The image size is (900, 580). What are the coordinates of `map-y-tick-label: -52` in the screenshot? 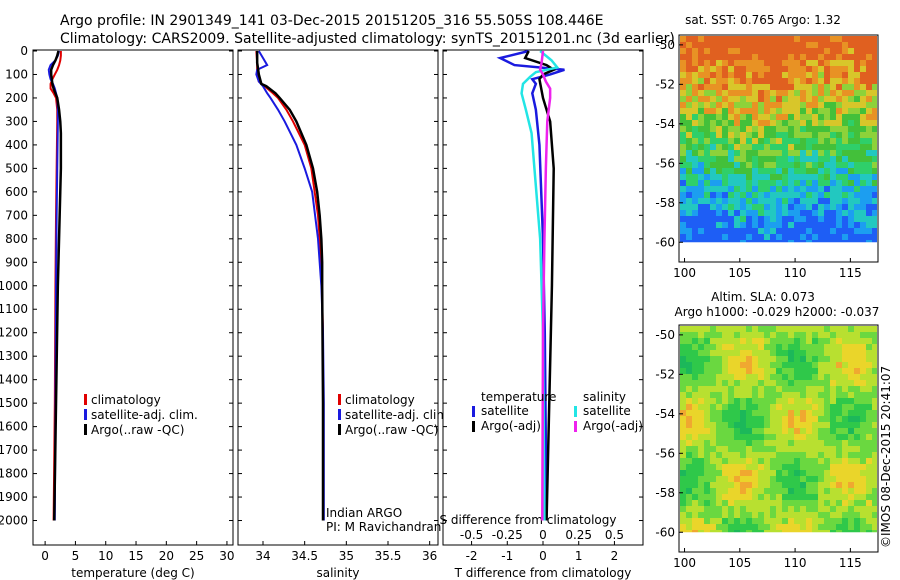 It's located at (665, 84).